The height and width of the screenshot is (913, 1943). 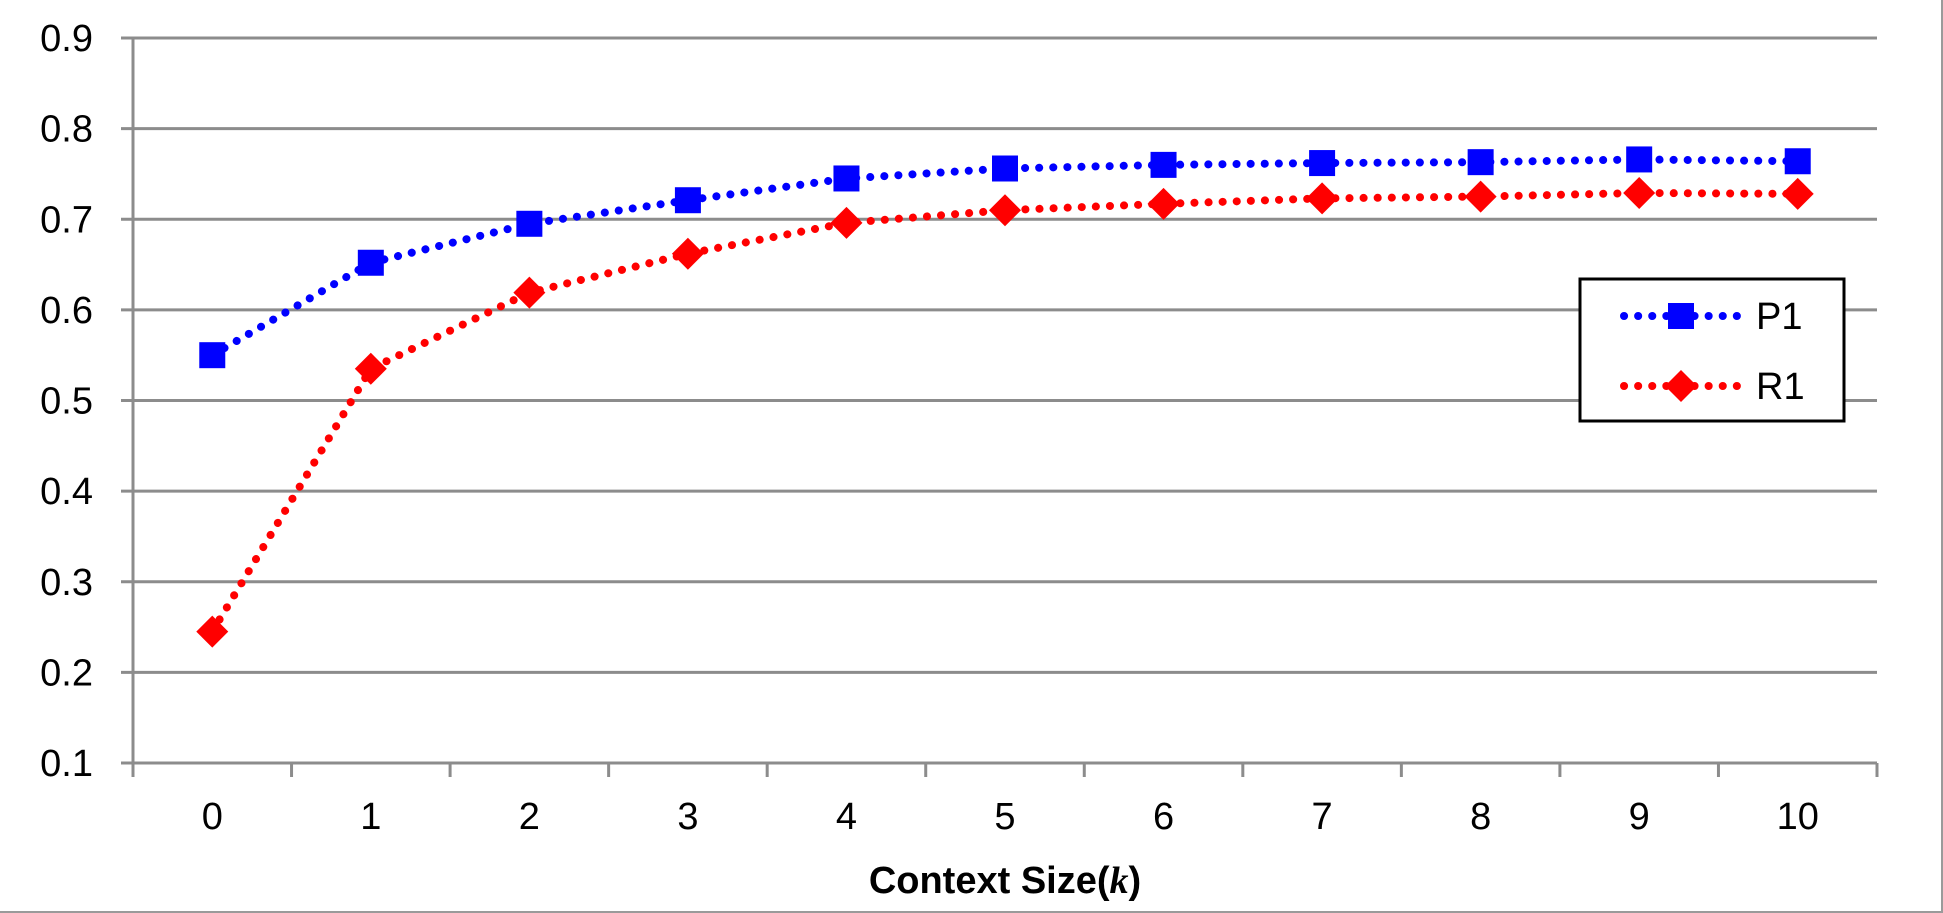 What do you see at coordinates (1681, 386) in the screenshot?
I see `legend-marker-r1` at bounding box center [1681, 386].